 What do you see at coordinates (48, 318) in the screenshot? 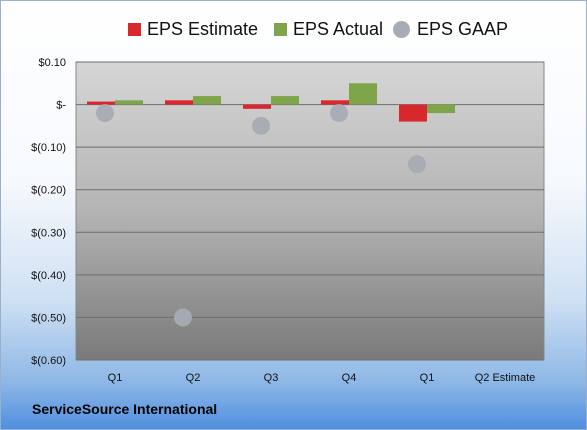
I see `y-tick-label: $(0.50)` at bounding box center [48, 318].